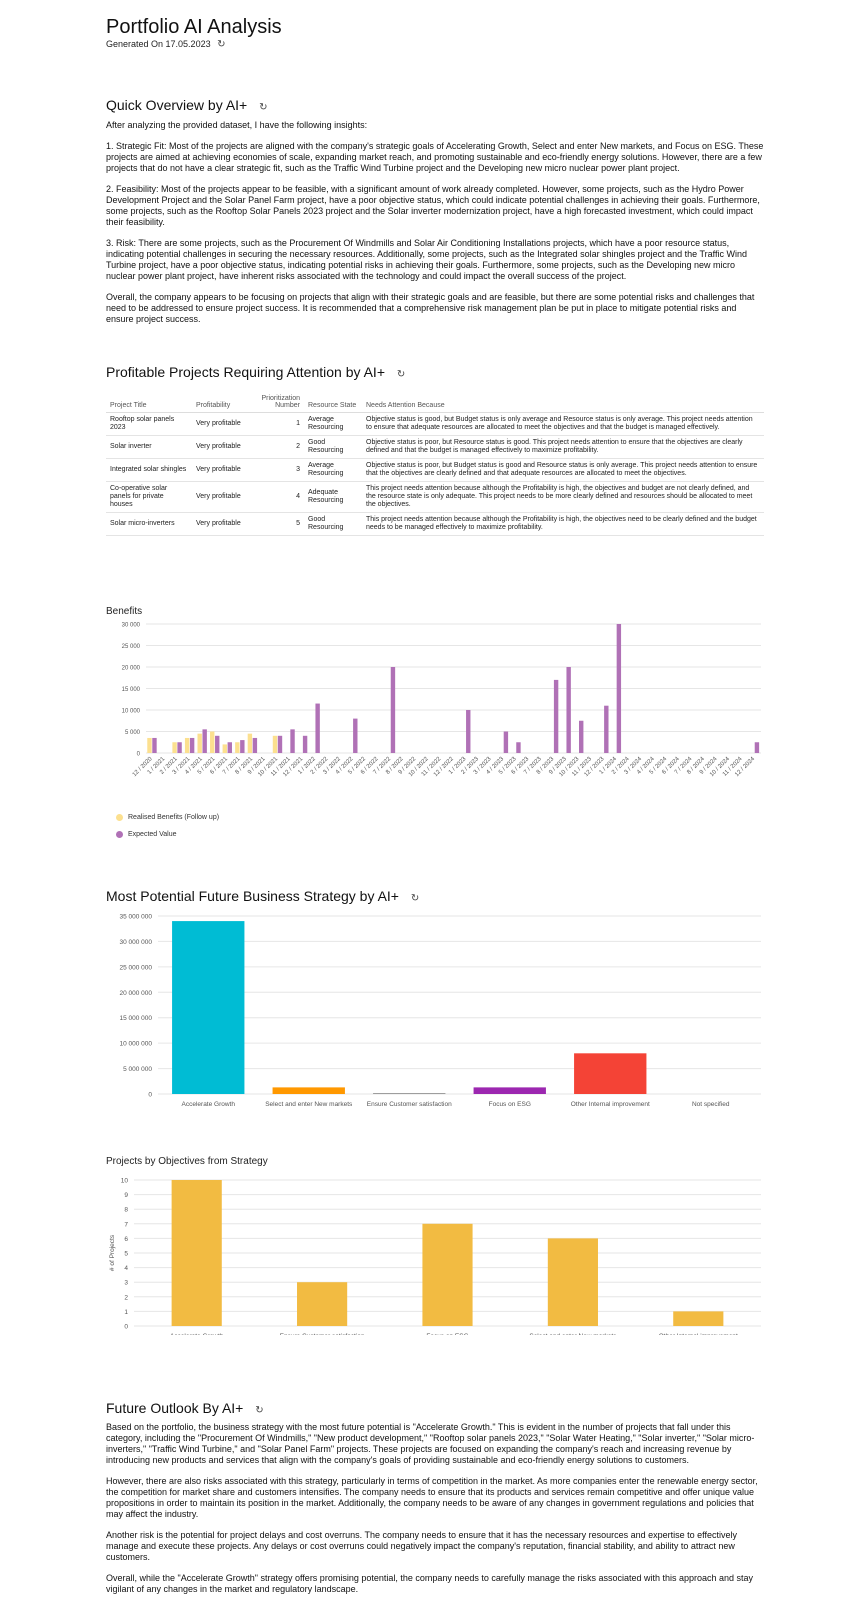 The width and height of the screenshot is (867, 1605). Describe the element at coordinates (333, 470) in the screenshot. I see `resource-state-cell: Average Resourcing` at that location.